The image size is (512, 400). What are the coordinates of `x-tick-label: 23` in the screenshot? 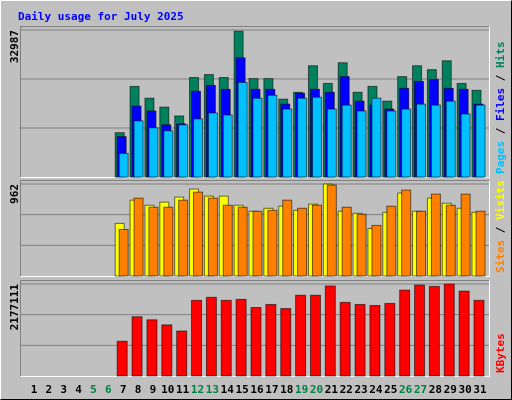 It's located at (360, 389).